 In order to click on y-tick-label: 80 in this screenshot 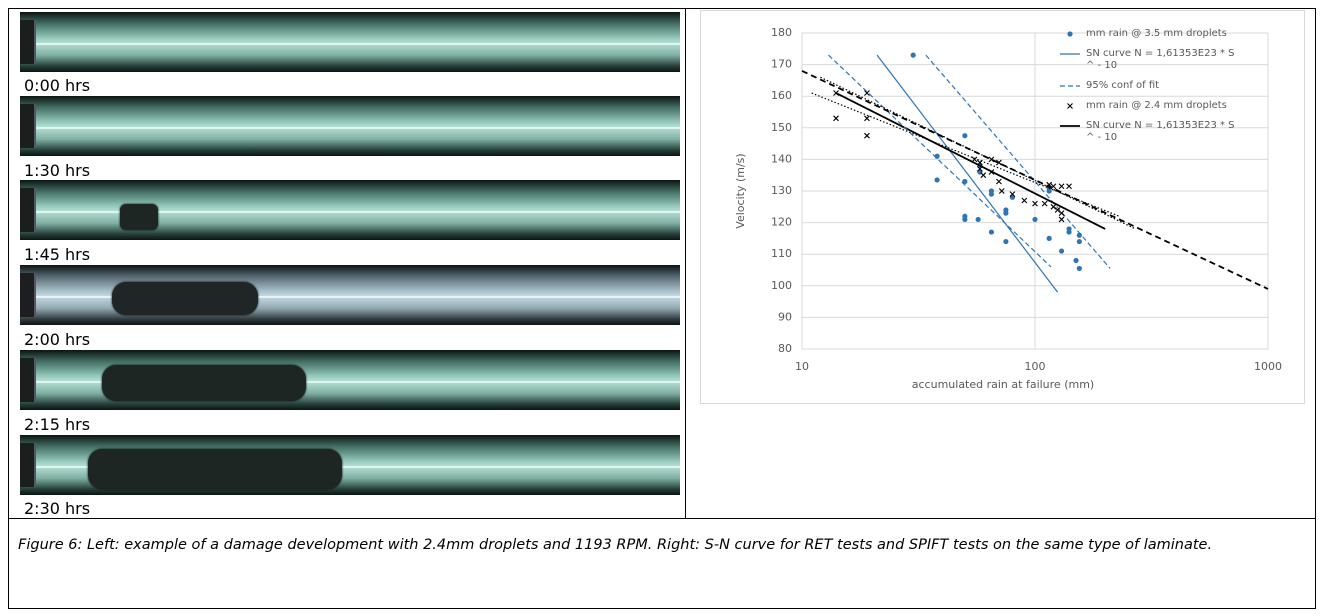, I will do `click(785, 348)`.